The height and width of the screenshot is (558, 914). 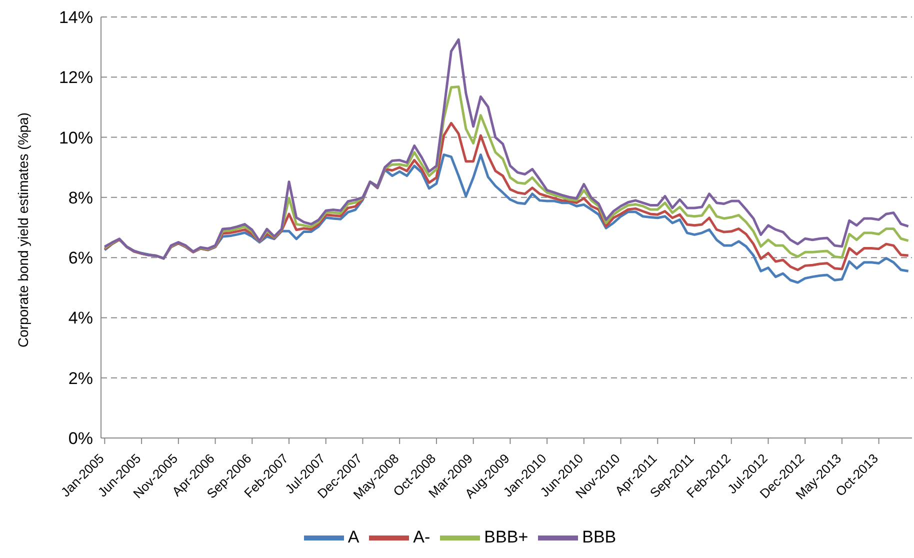 What do you see at coordinates (75, 78) in the screenshot?
I see `y-tick-label: 12%` at bounding box center [75, 78].